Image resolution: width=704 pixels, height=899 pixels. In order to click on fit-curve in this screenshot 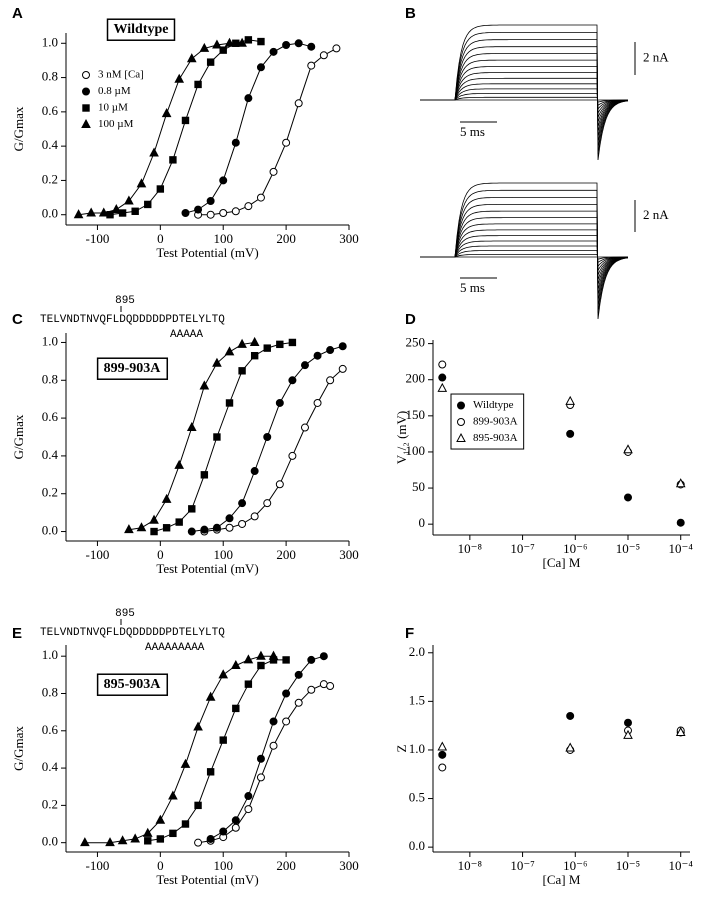, I will do `click(274, 450)`.